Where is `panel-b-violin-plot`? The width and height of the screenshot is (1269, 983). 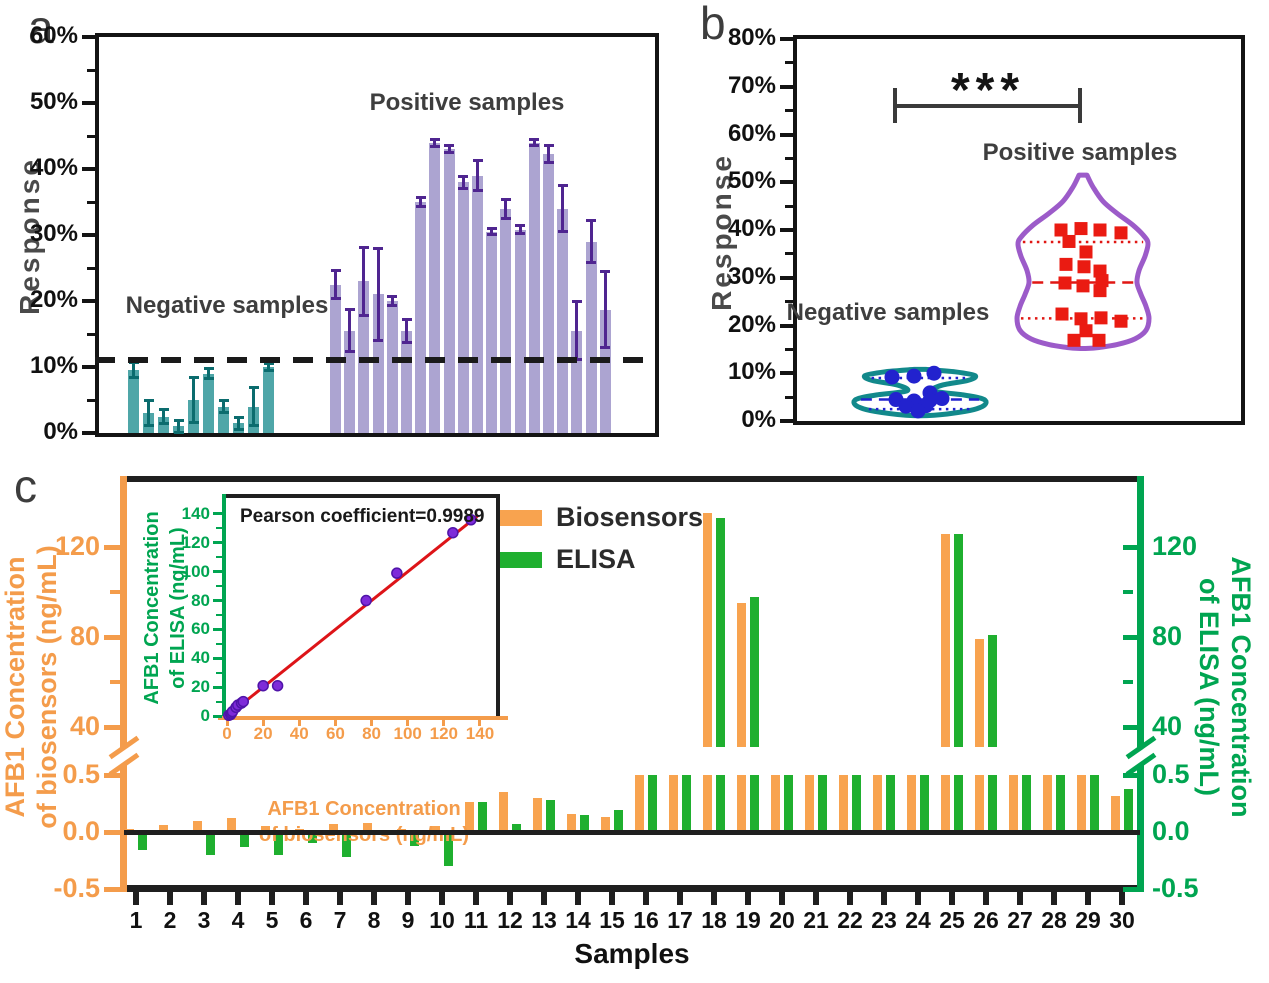 panel-b-violin-plot is located at coordinates (1001, 253).